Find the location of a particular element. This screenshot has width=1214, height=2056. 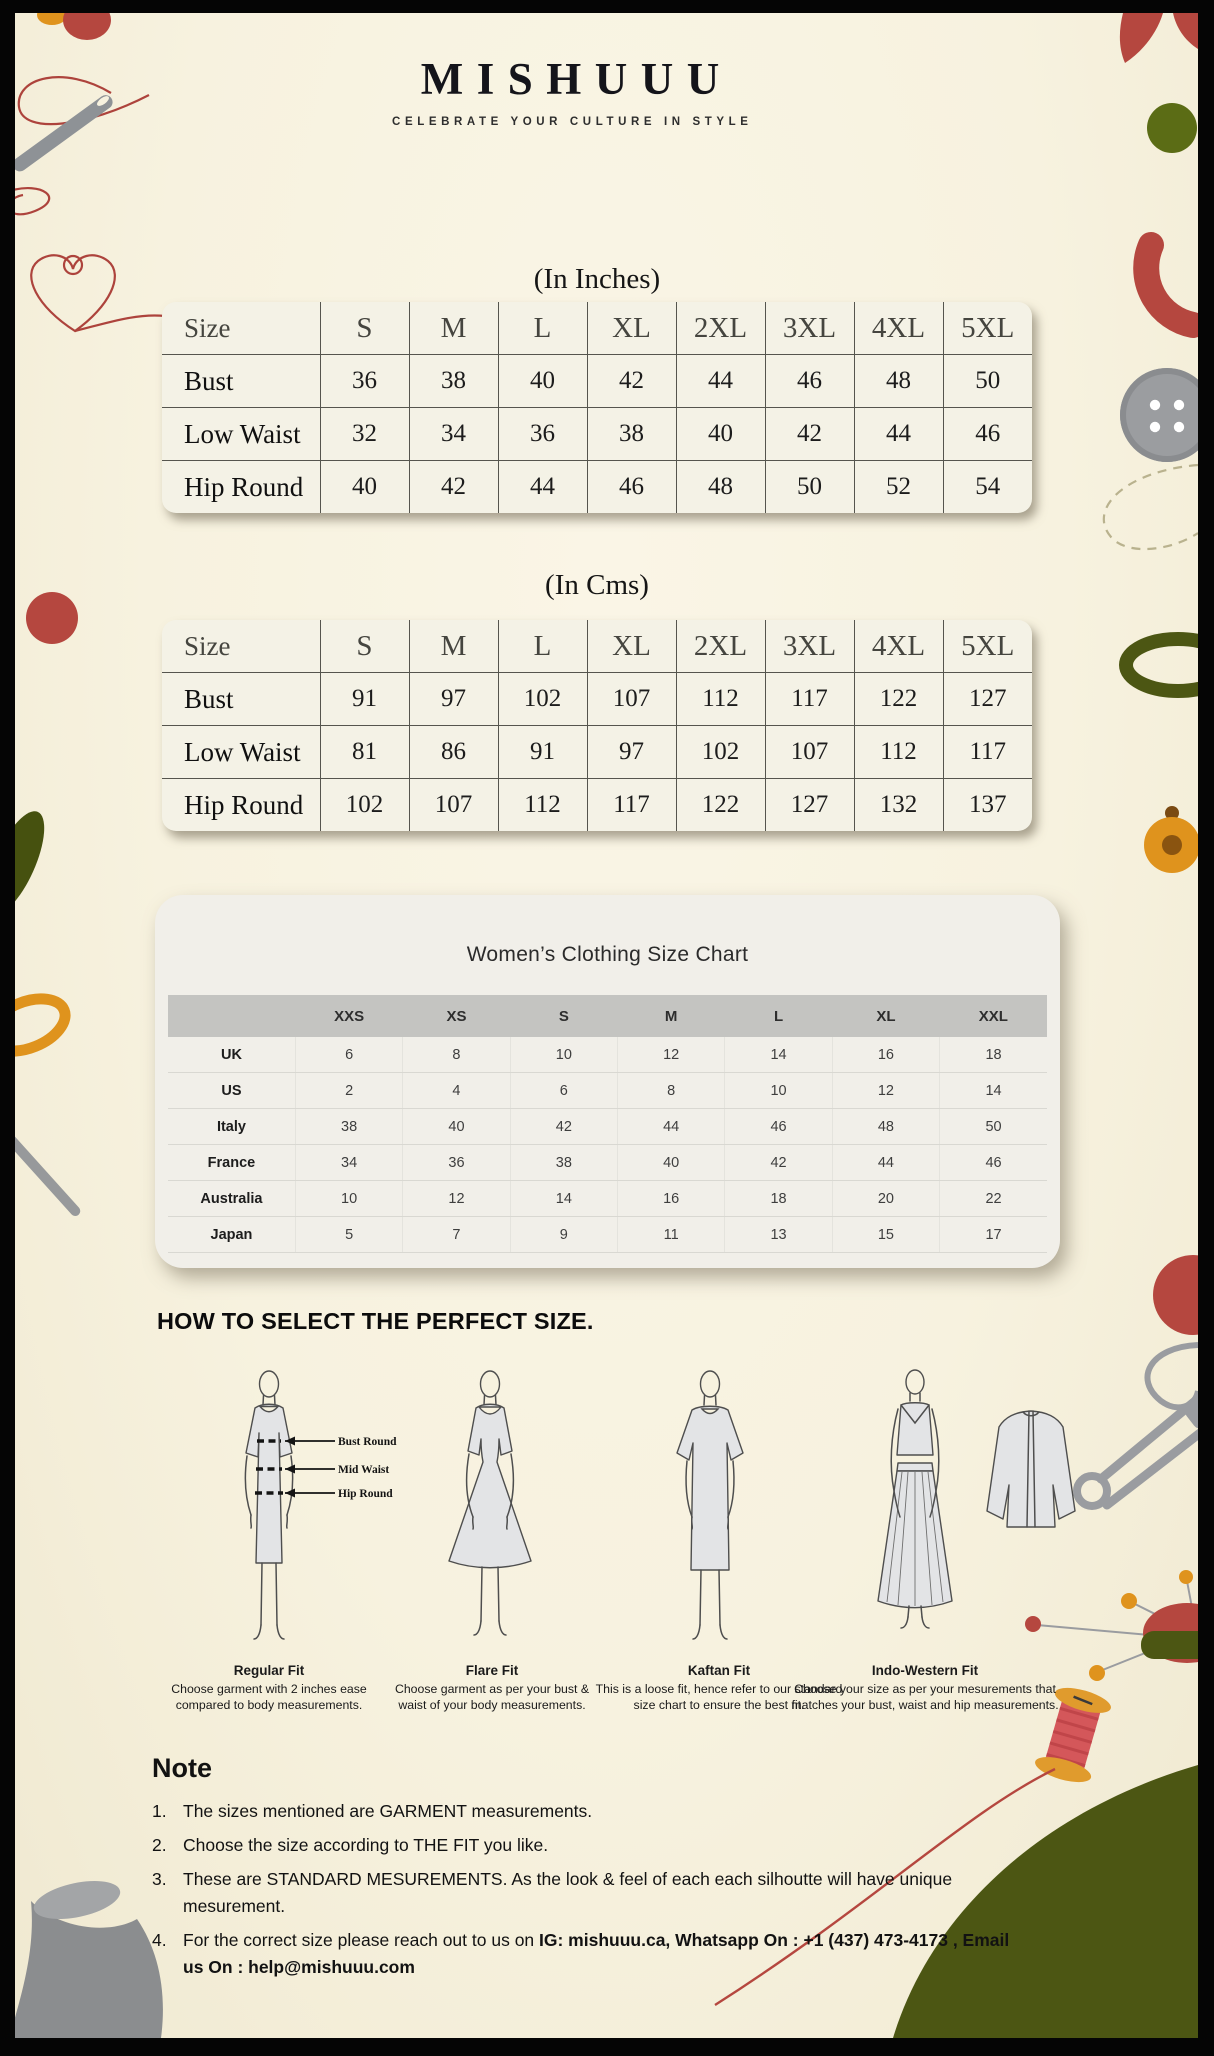

cell: 5 is located at coordinates (348, 1234).